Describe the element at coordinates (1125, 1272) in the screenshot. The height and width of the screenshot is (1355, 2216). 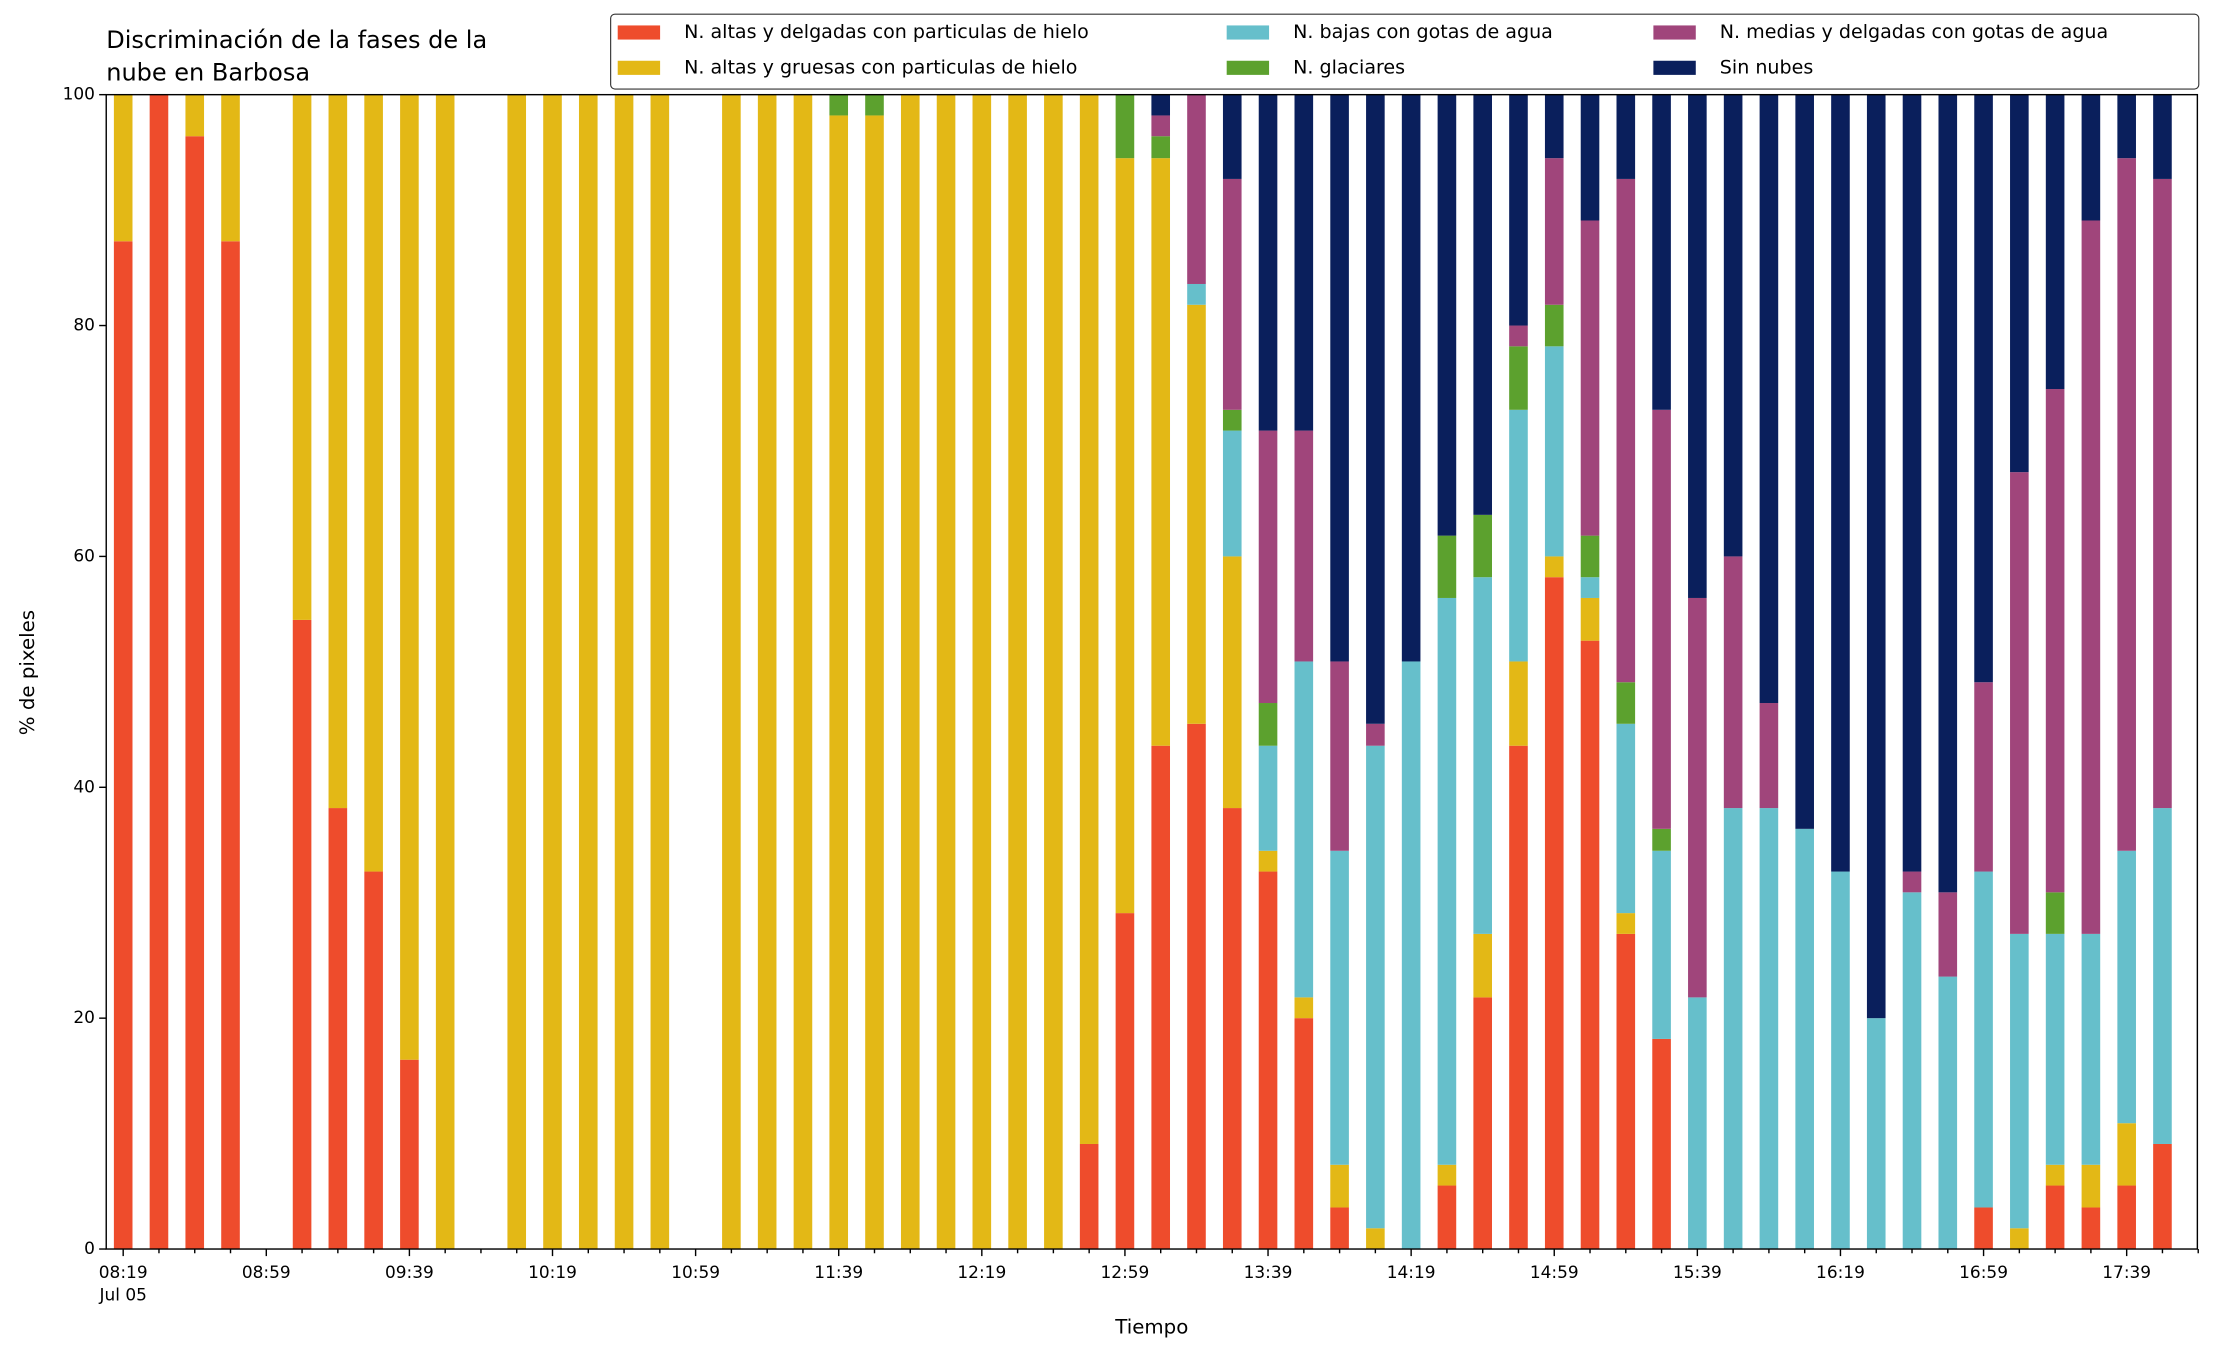
I see `x-tick-label: 12:59` at that location.